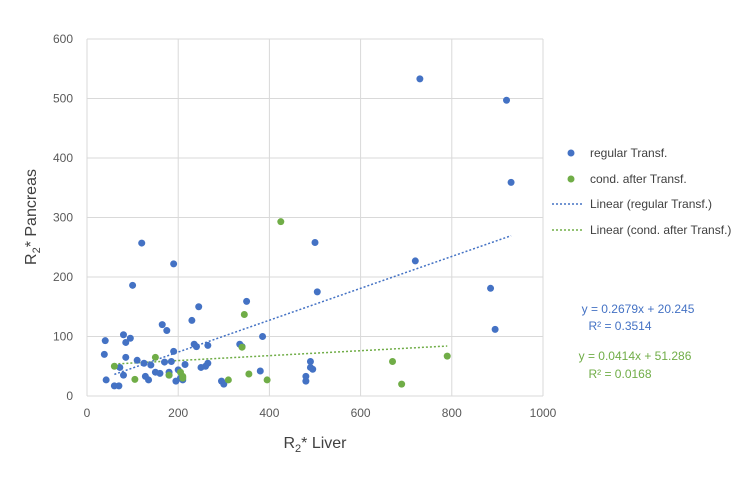  I want to click on x-axis-title: R2* Liver, so click(315, 445).